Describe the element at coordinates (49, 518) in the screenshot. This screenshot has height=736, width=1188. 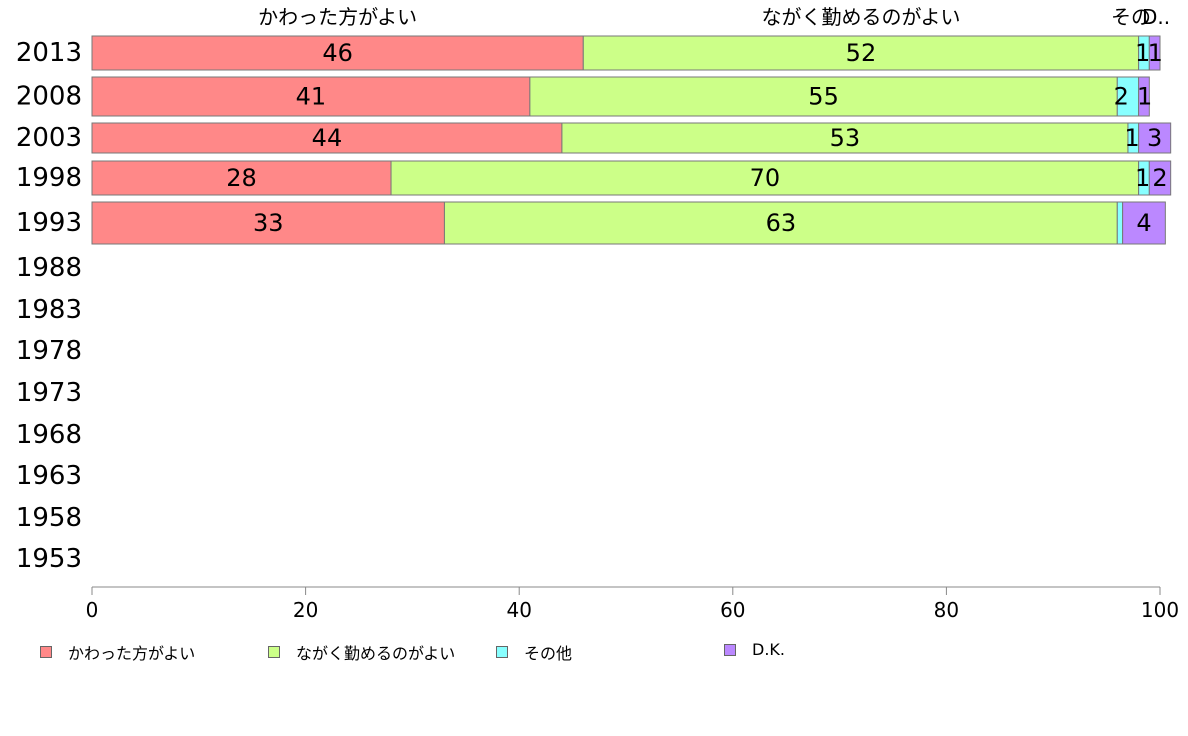
I see `category-label: 1958` at that location.